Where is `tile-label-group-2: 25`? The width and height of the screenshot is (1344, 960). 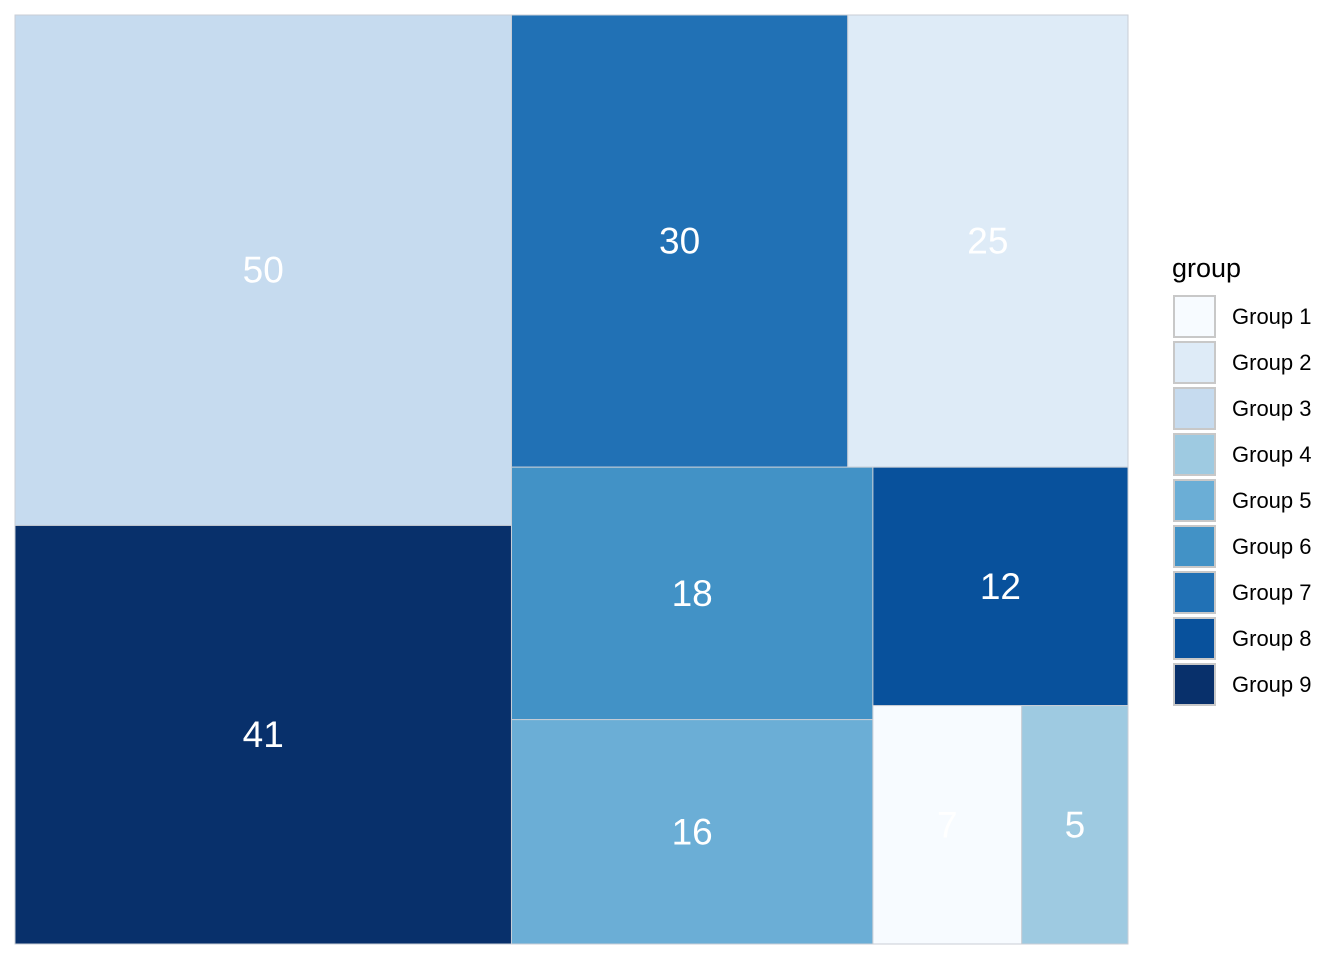 tile-label-group-2: 25 is located at coordinates (987, 241).